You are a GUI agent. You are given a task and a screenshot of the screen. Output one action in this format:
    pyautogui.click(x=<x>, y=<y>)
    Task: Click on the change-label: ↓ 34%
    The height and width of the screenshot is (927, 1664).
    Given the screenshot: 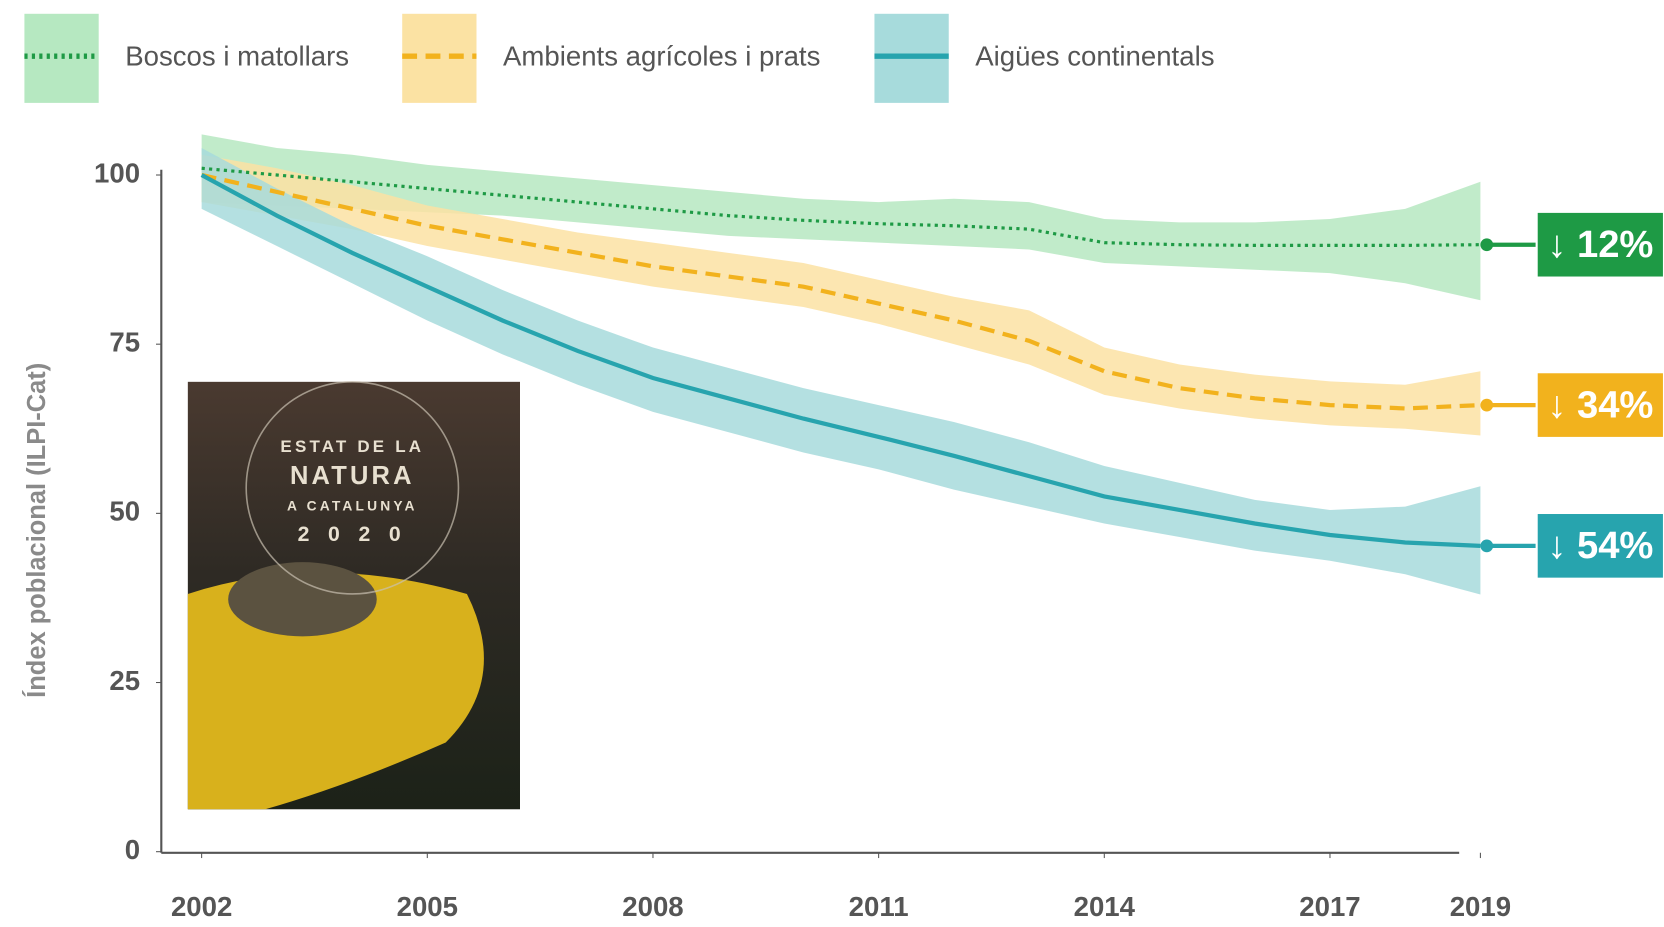 What is the action you would take?
    pyautogui.click(x=1600, y=404)
    